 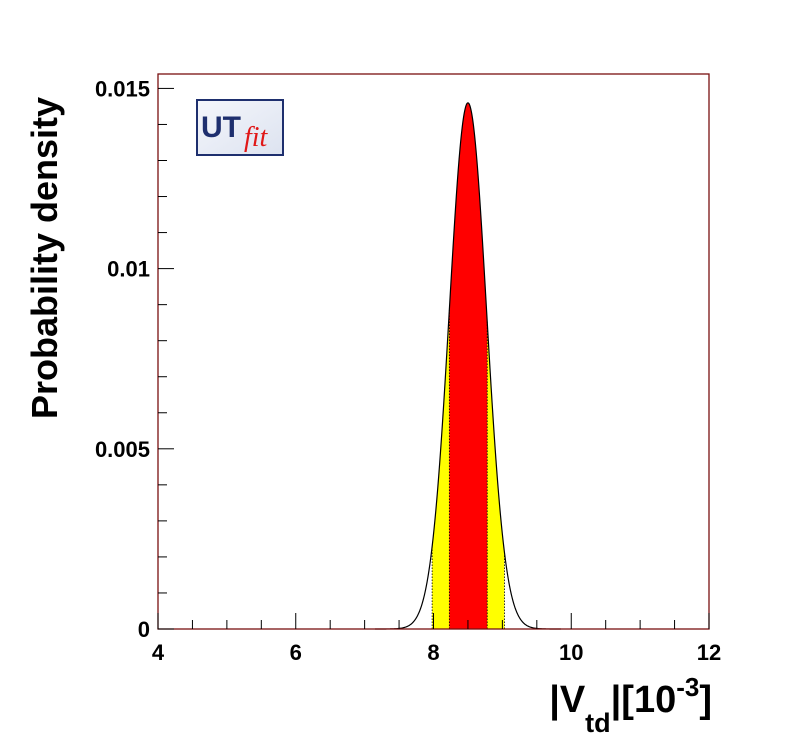 What do you see at coordinates (221, 127) in the screenshot?
I see `logo-text-ut: UT` at bounding box center [221, 127].